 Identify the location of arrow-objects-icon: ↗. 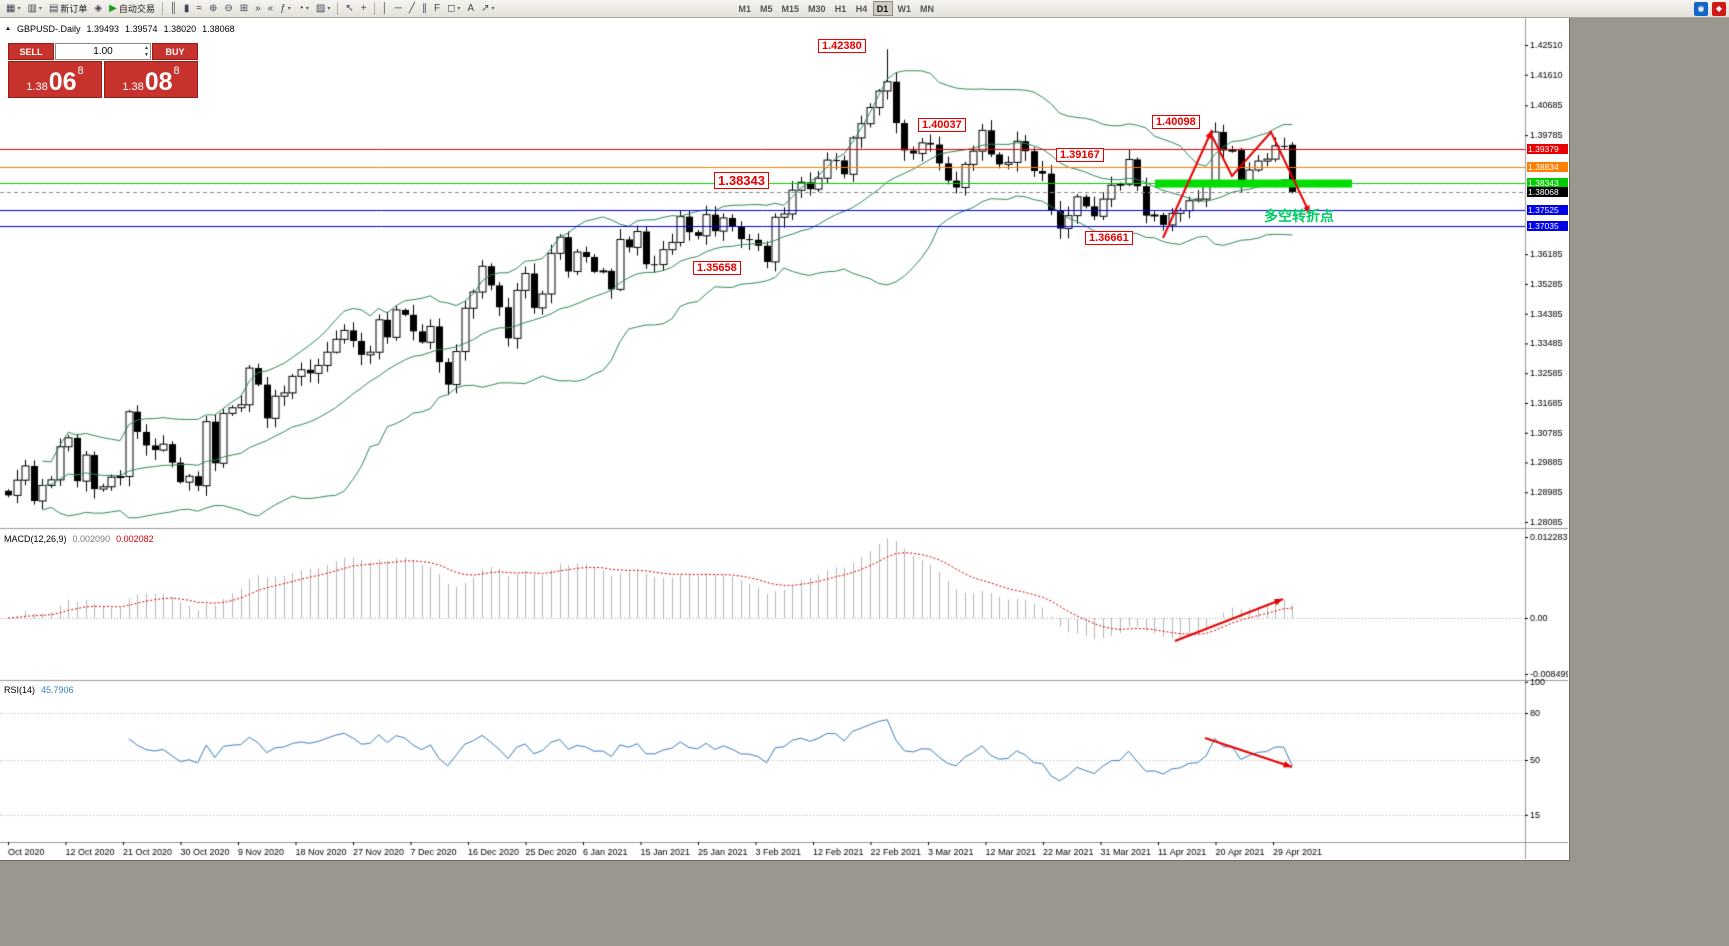
(485, 8).